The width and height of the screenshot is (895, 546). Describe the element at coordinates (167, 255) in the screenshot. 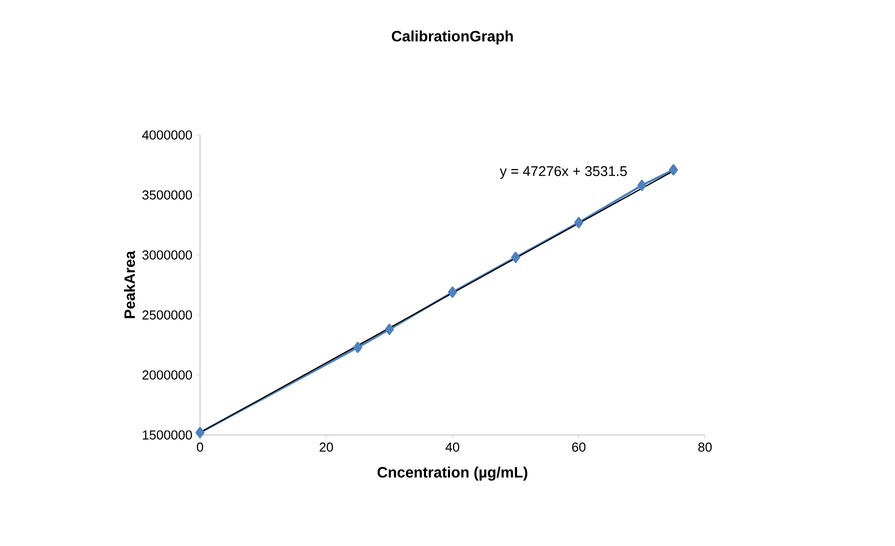

I see `y-tick-label: 3000000` at that location.